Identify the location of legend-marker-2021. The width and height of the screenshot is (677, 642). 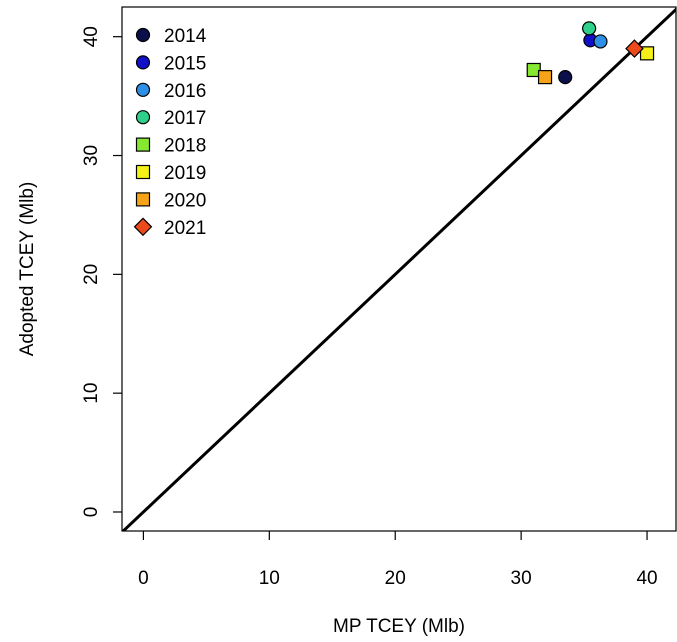
(143, 227).